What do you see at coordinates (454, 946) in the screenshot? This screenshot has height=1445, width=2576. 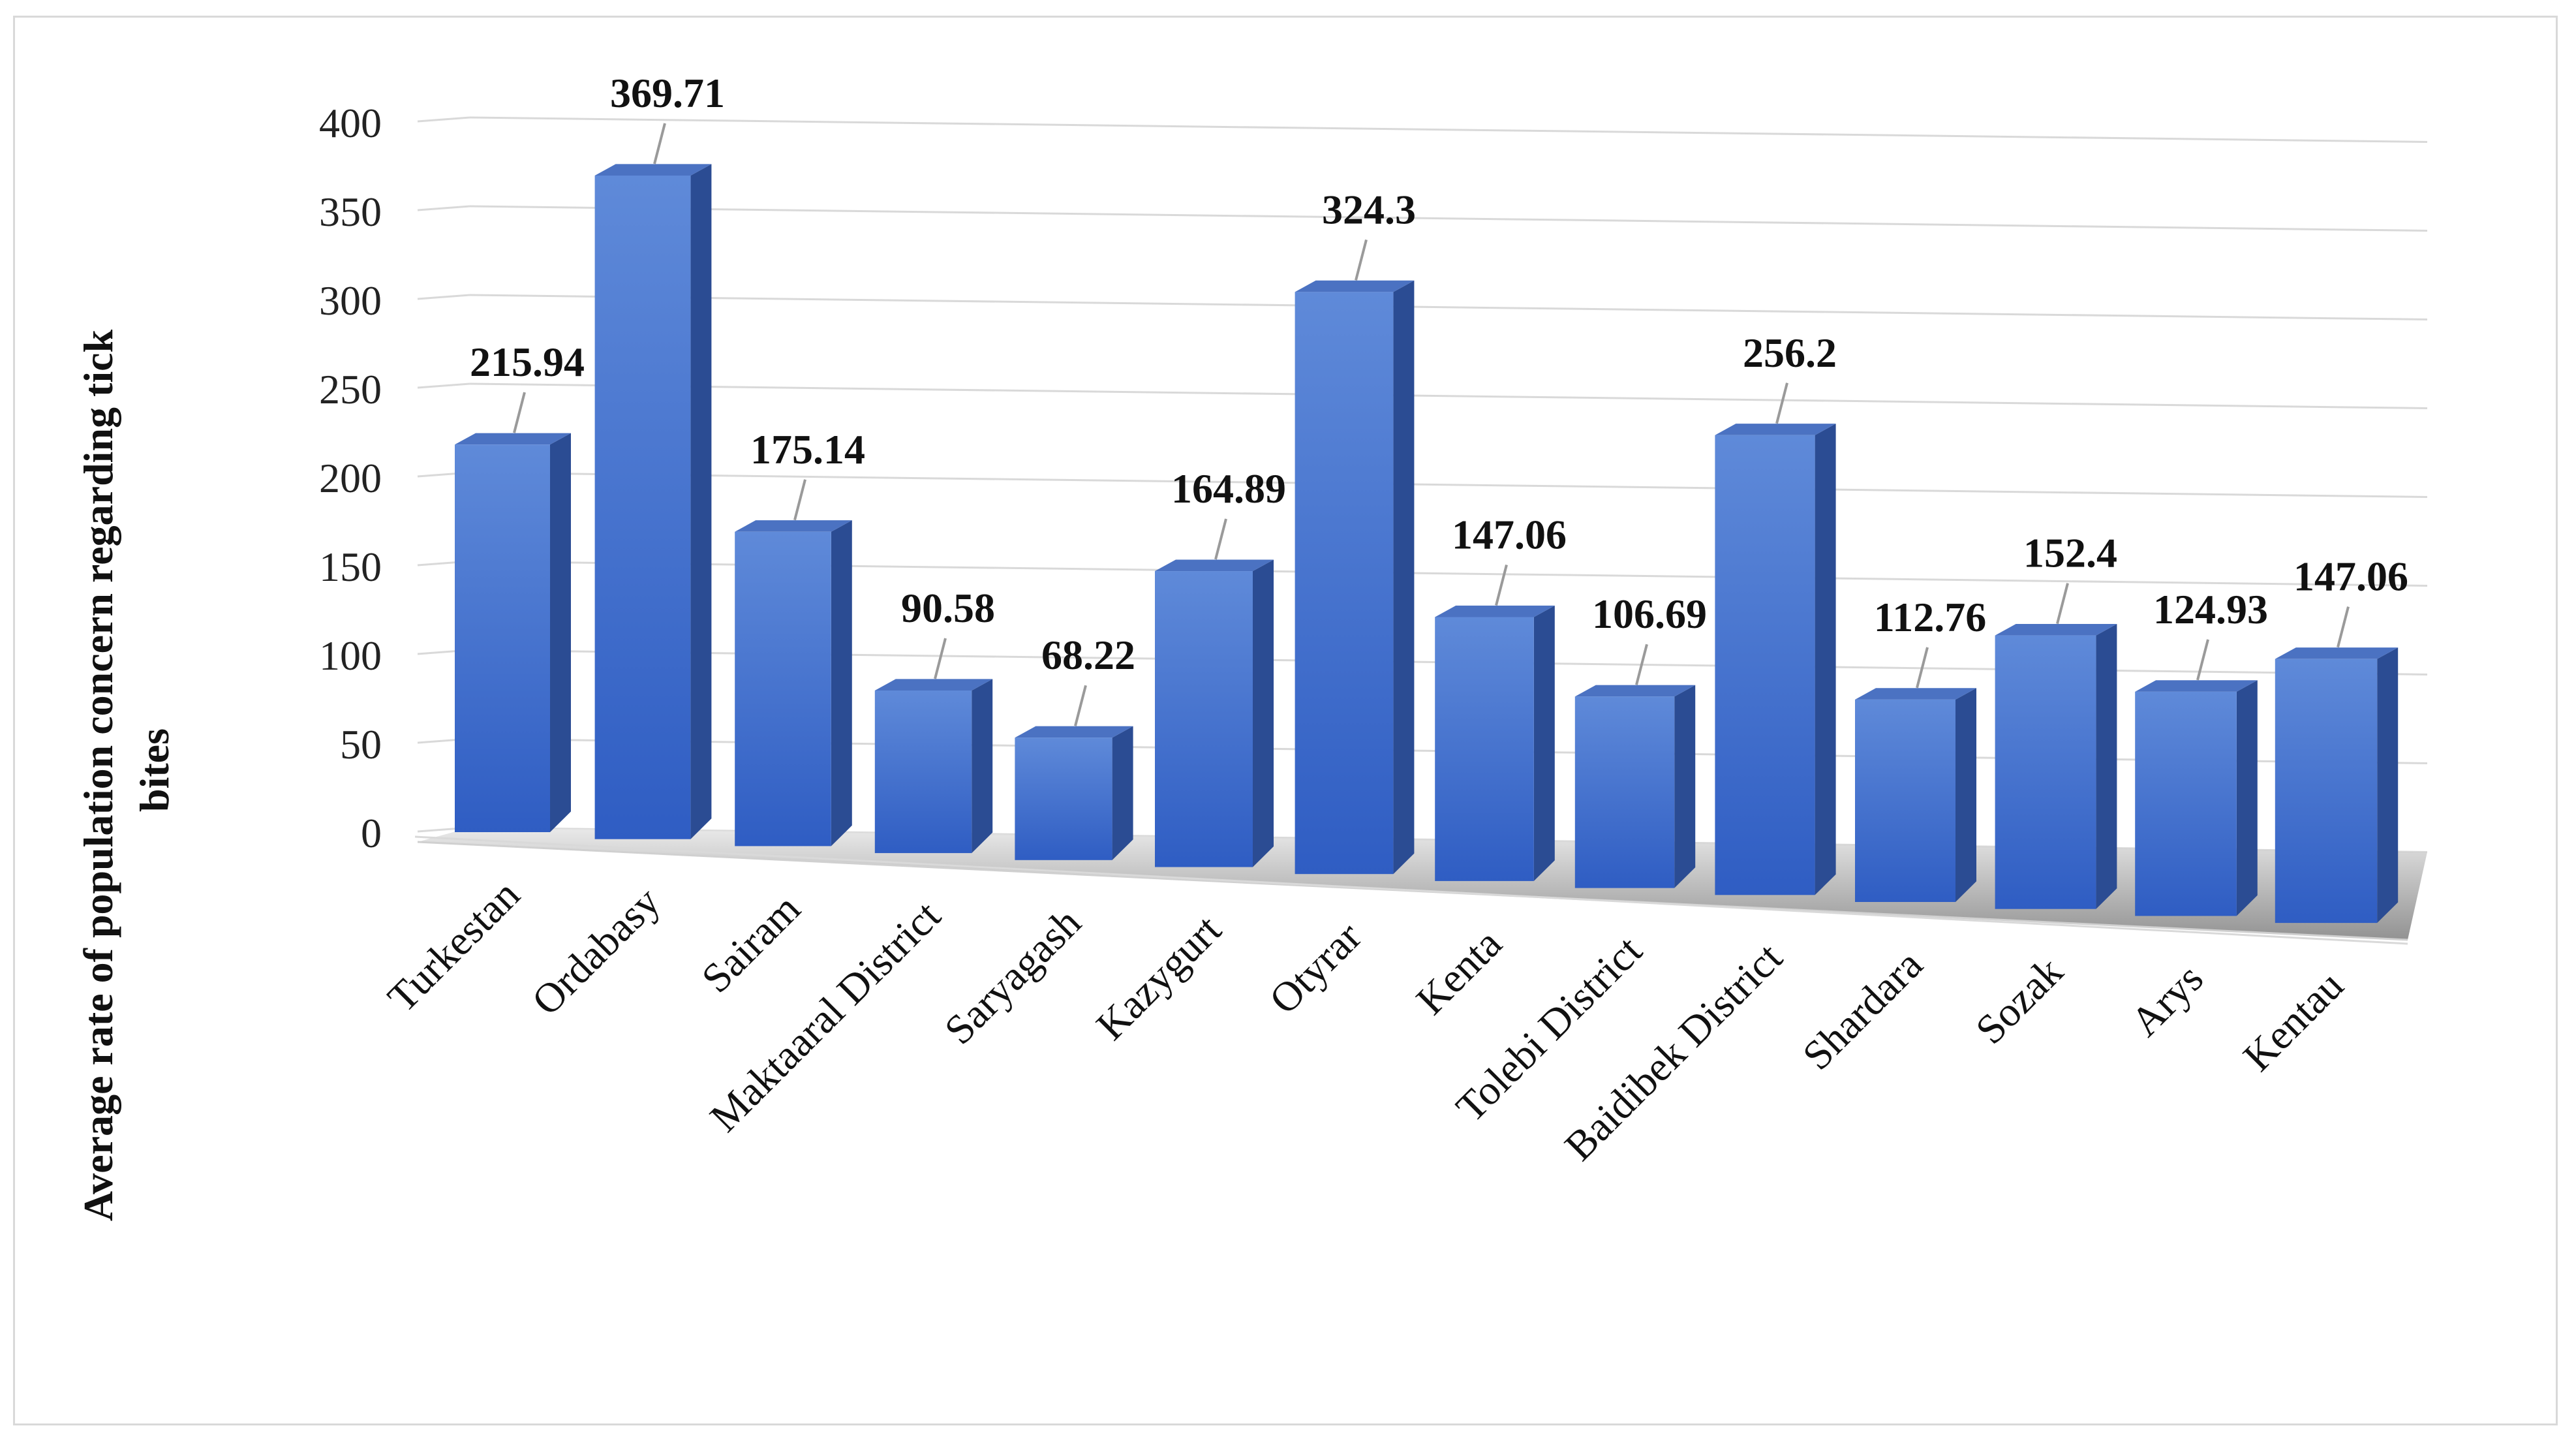 I see `x-tick-label: Turkestan` at bounding box center [454, 946].